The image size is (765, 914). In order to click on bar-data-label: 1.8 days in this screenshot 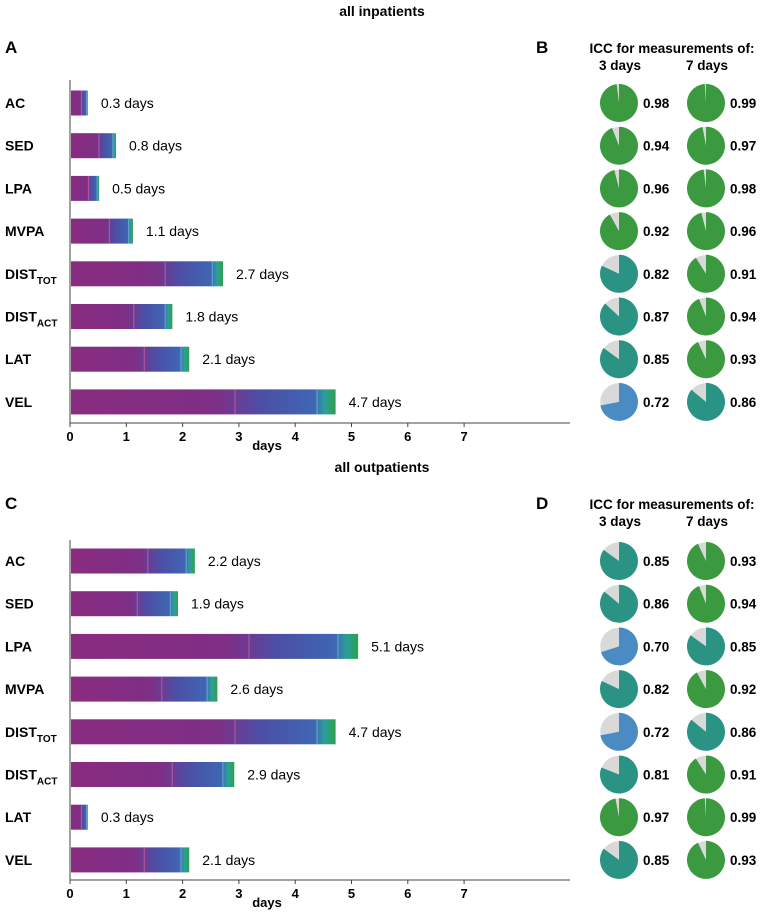, I will do `click(211, 317)`.